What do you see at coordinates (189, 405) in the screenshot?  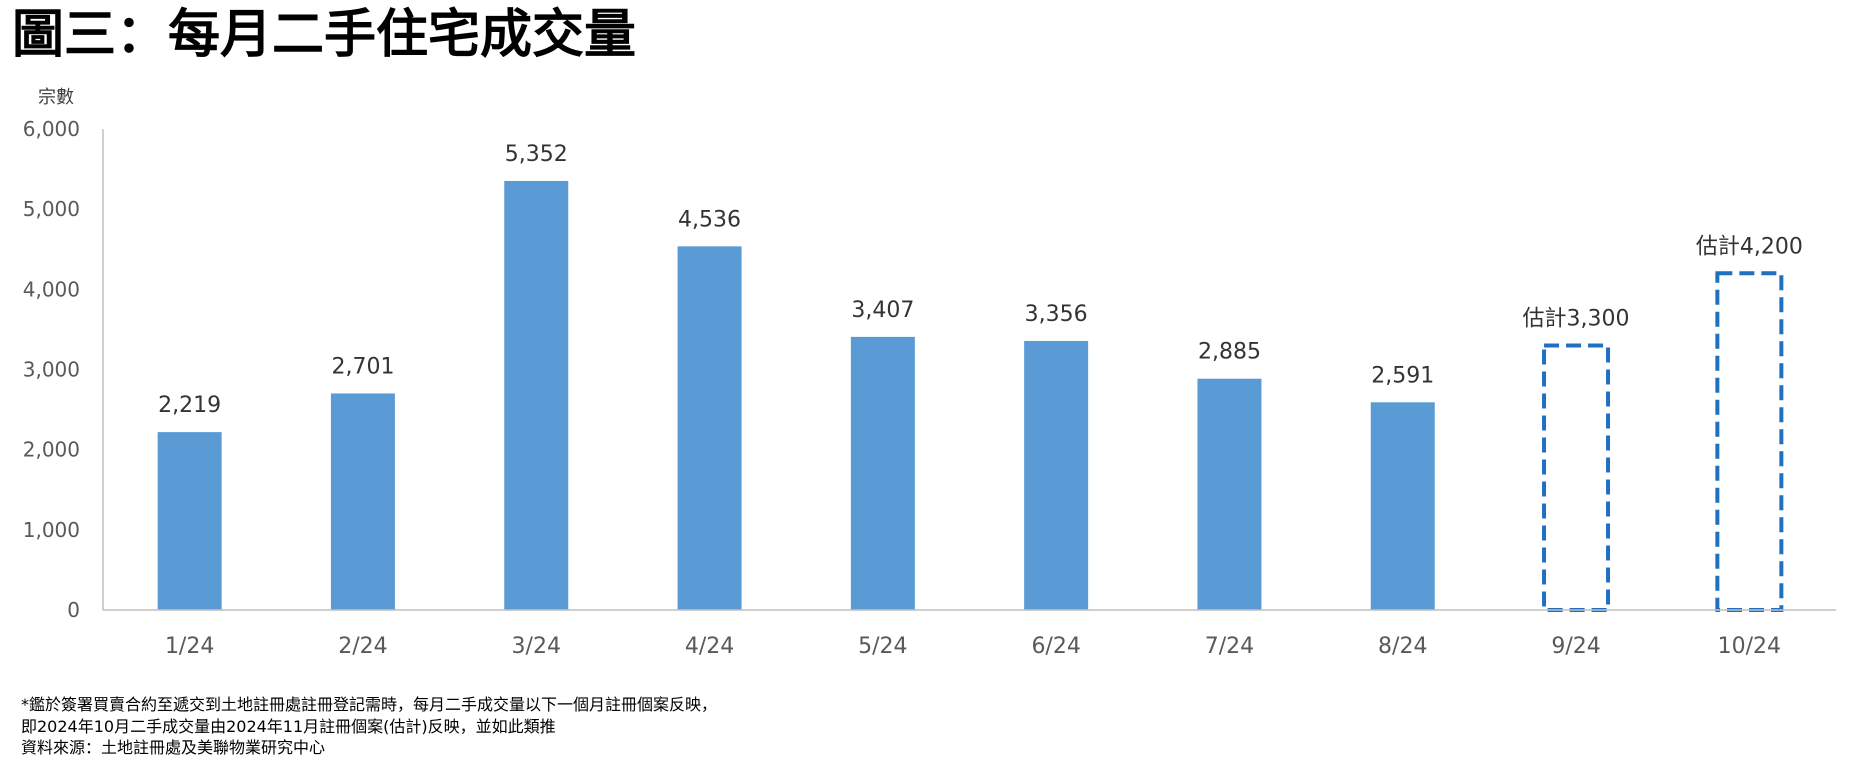 I see `data-label: 2,219` at bounding box center [189, 405].